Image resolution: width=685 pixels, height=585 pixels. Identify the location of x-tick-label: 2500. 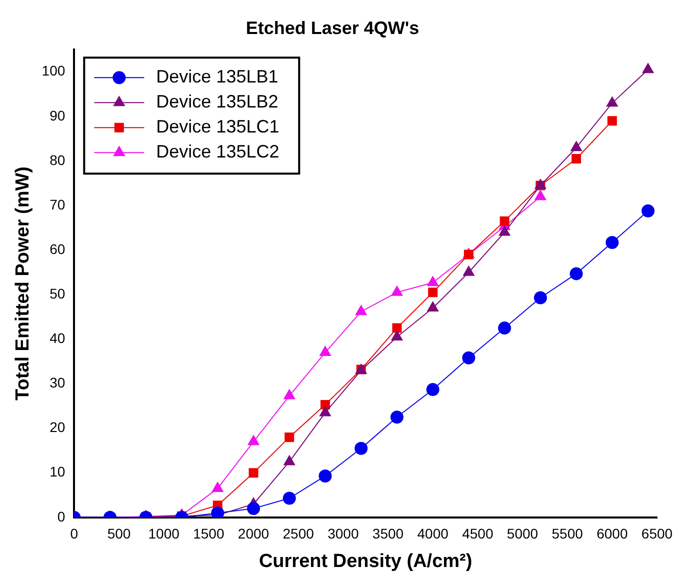
(298, 534).